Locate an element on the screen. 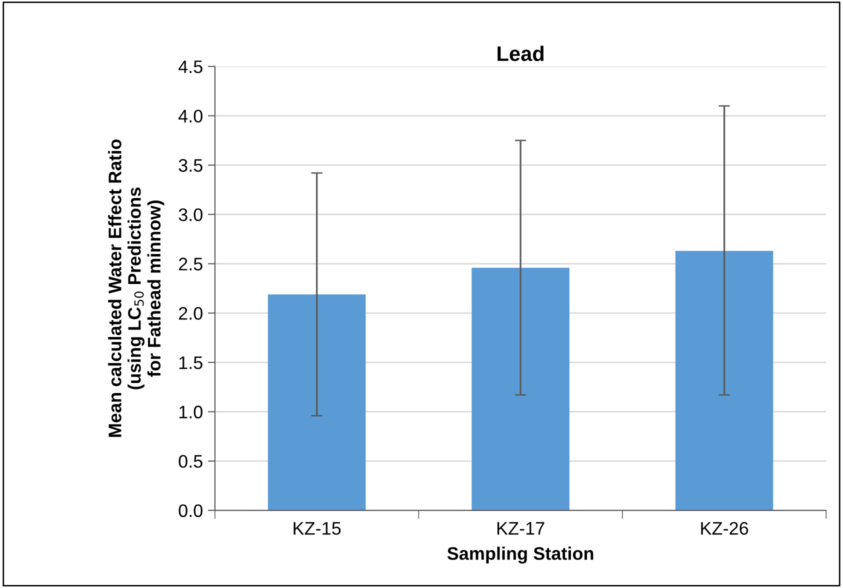 This screenshot has width=843, height=588. y-tick-label: 1.5 is located at coordinates (190, 363).